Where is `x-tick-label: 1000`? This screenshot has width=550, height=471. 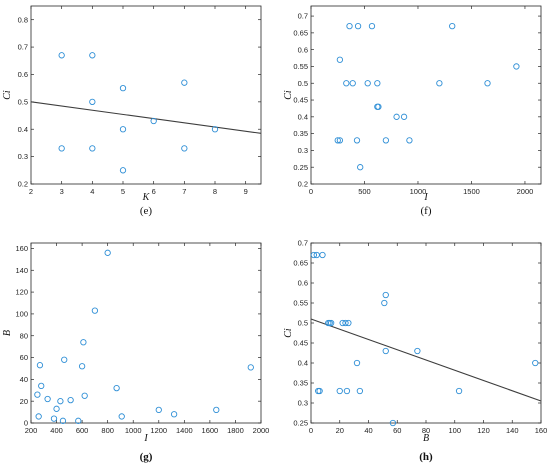 x-tick-label: 1000 is located at coordinates (418, 191).